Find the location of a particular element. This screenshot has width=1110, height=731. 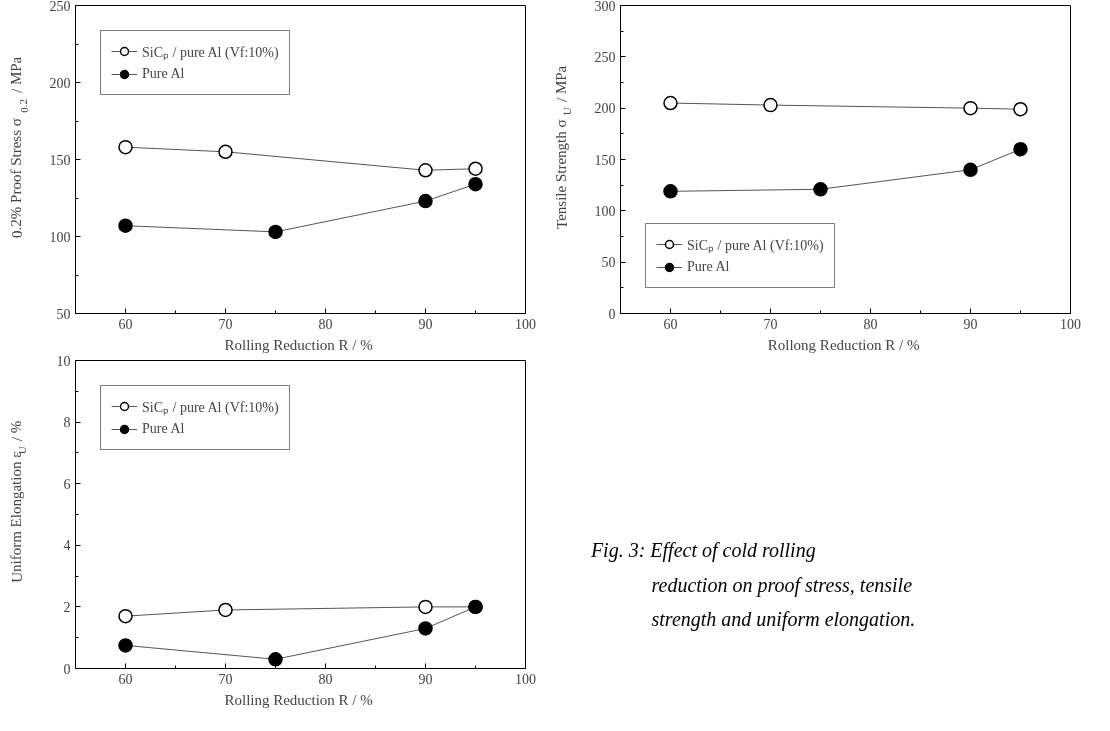

y-axis-title: Tensile Strength σU / MPa is located at coordinates (563, 147).